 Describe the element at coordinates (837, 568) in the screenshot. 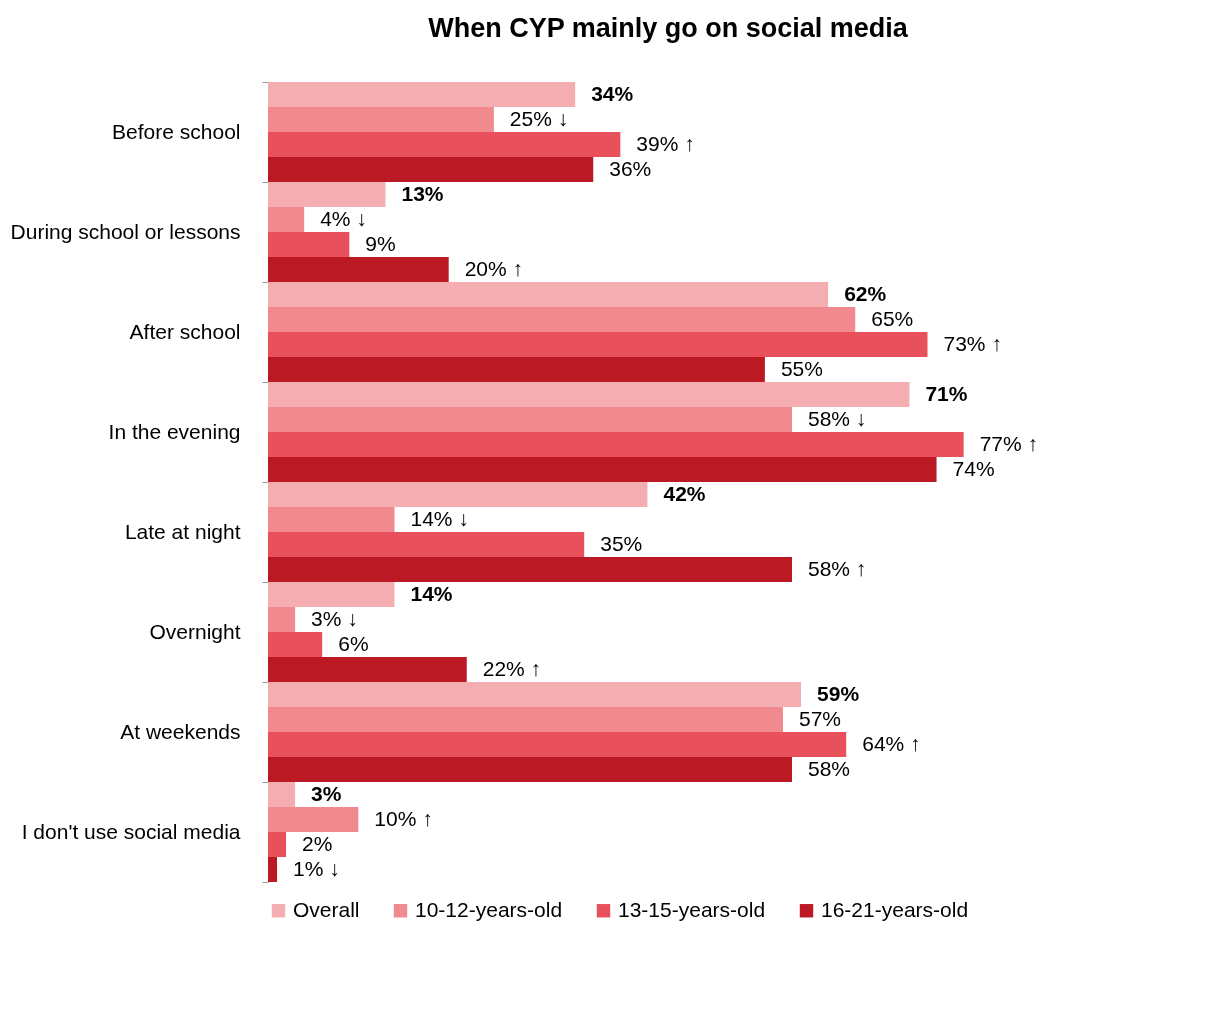

I see `data-label: 58% ↑` at that location.